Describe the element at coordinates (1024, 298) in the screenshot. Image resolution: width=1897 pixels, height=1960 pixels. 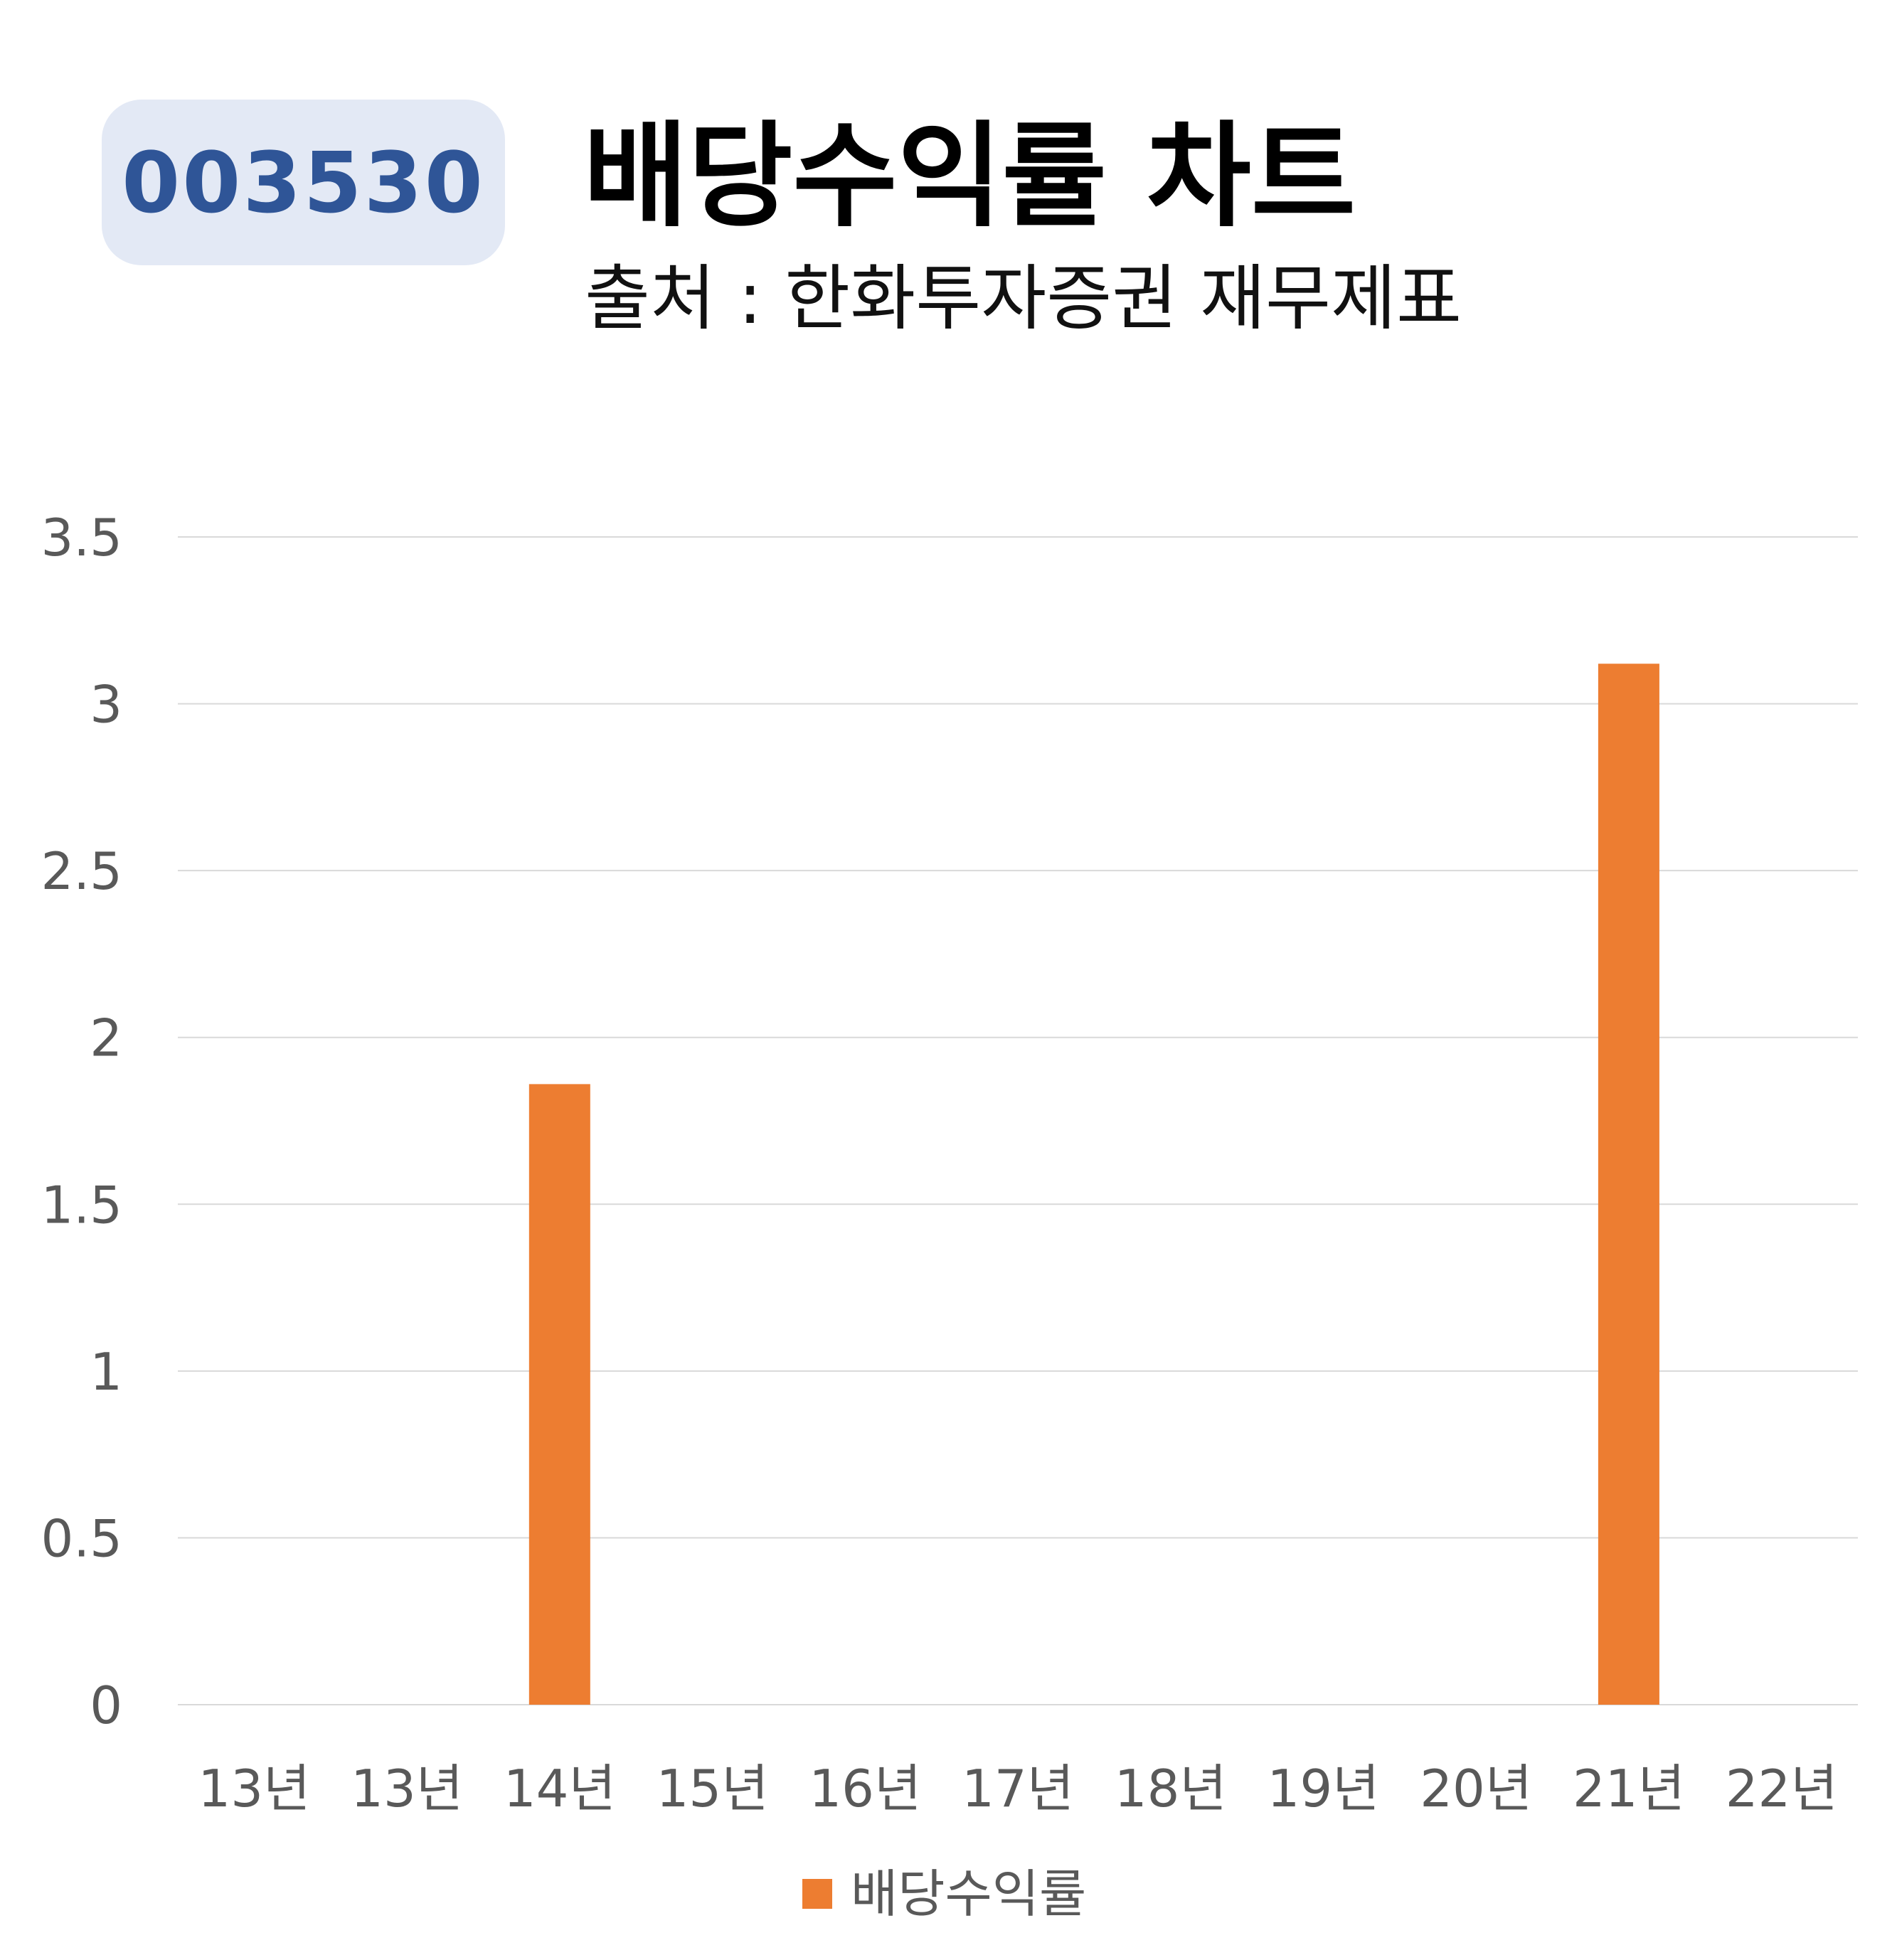
I see `page-subtitle: 출처 : 한화투자증권 재무제표` at that location.